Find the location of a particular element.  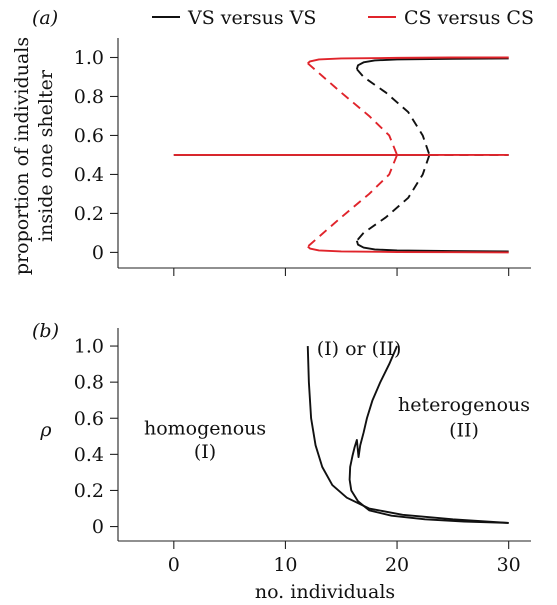

panel-b-ytick-label-2: 0.4 is located at coordinates (89, 455).